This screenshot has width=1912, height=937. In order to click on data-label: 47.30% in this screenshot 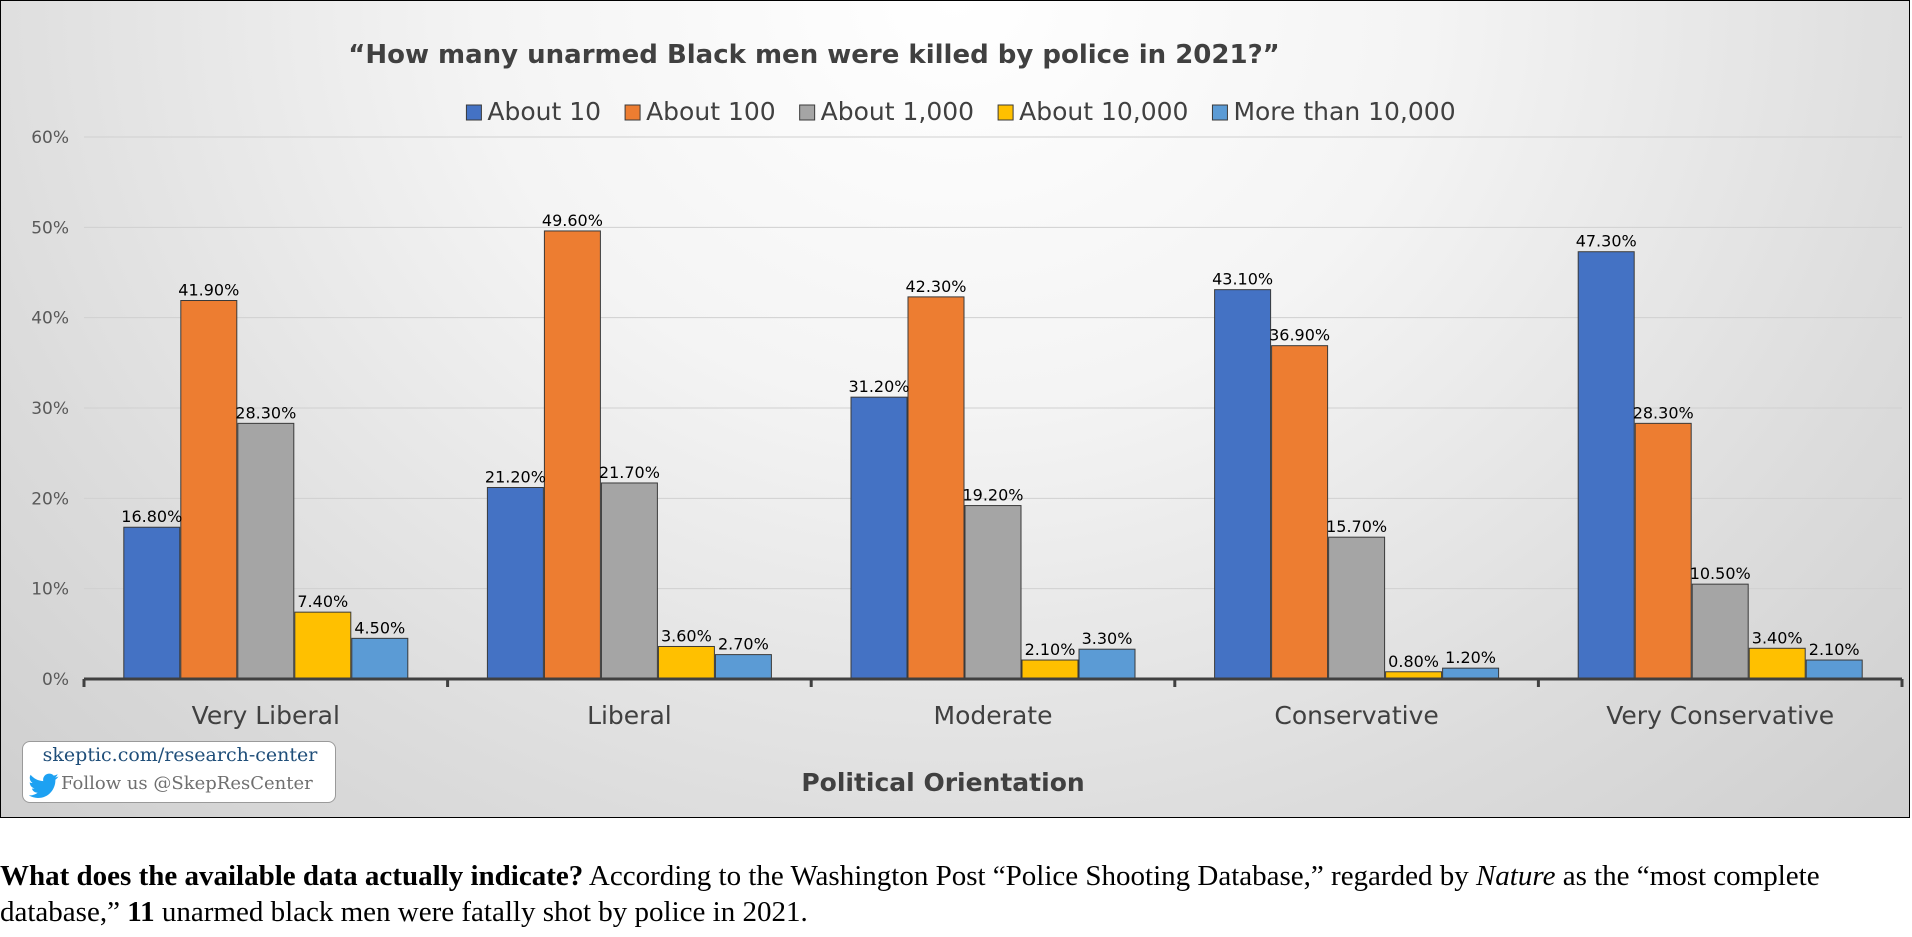, I will do `click(1606, 241)`.